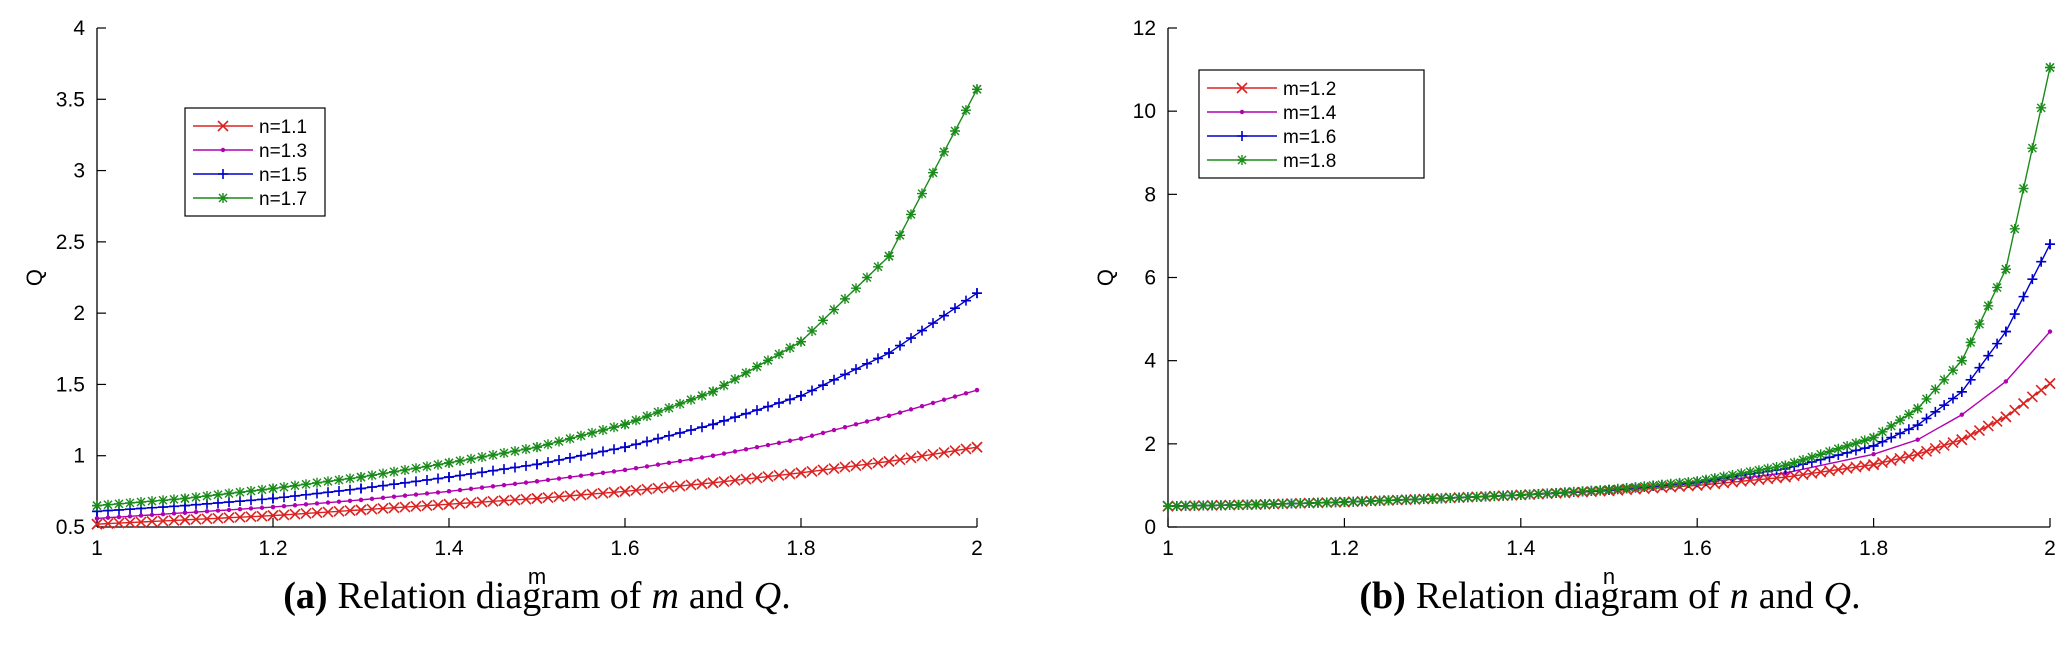  What do you see at coordinates (1962, 414) in the screenshot?
I see `data-point` at bounding box center [1962, 414].